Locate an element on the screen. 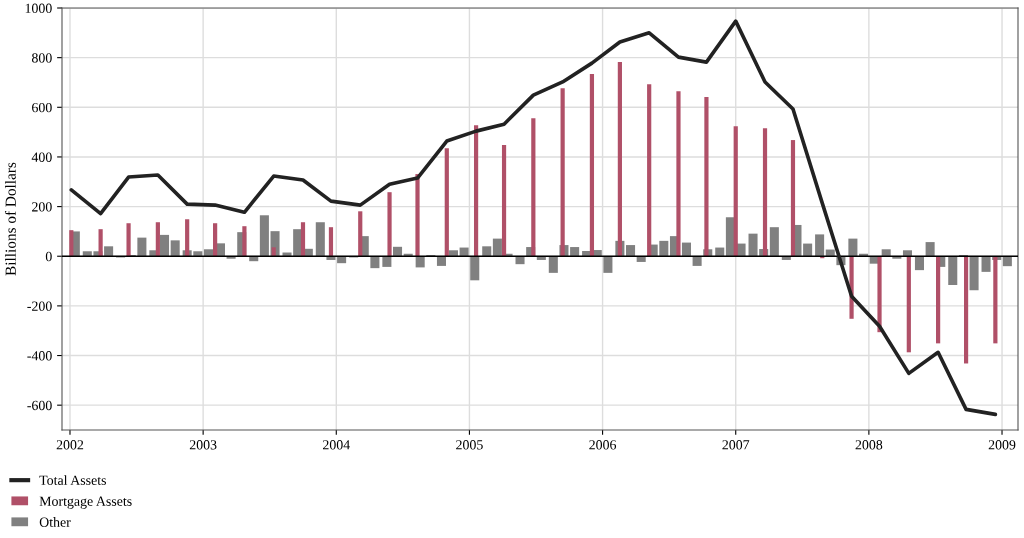 The height and width of the screenshot is (538, 1024). x-tick-label: 2009 is located at coordinates (1002, 445).